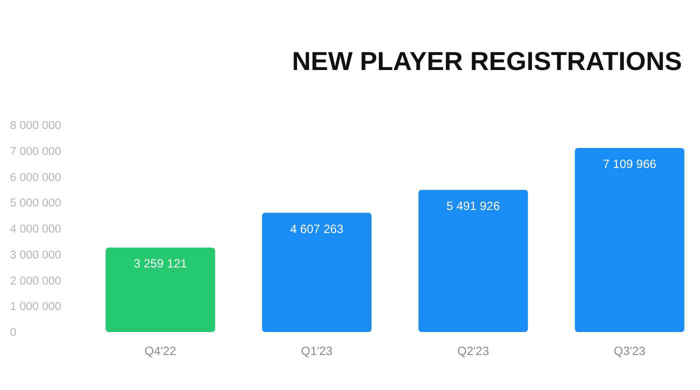 The width and height of the screenshot is (700, 390). I want to click on y-tick-label: 2 000 000, so click(36, 281).